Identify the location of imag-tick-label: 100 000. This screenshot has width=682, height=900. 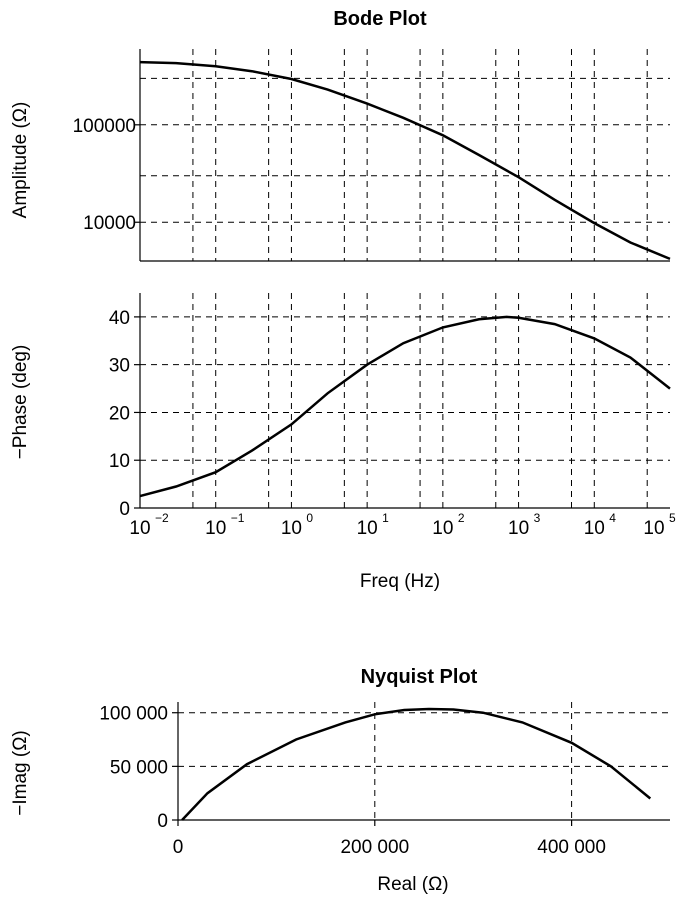
(133, 714).